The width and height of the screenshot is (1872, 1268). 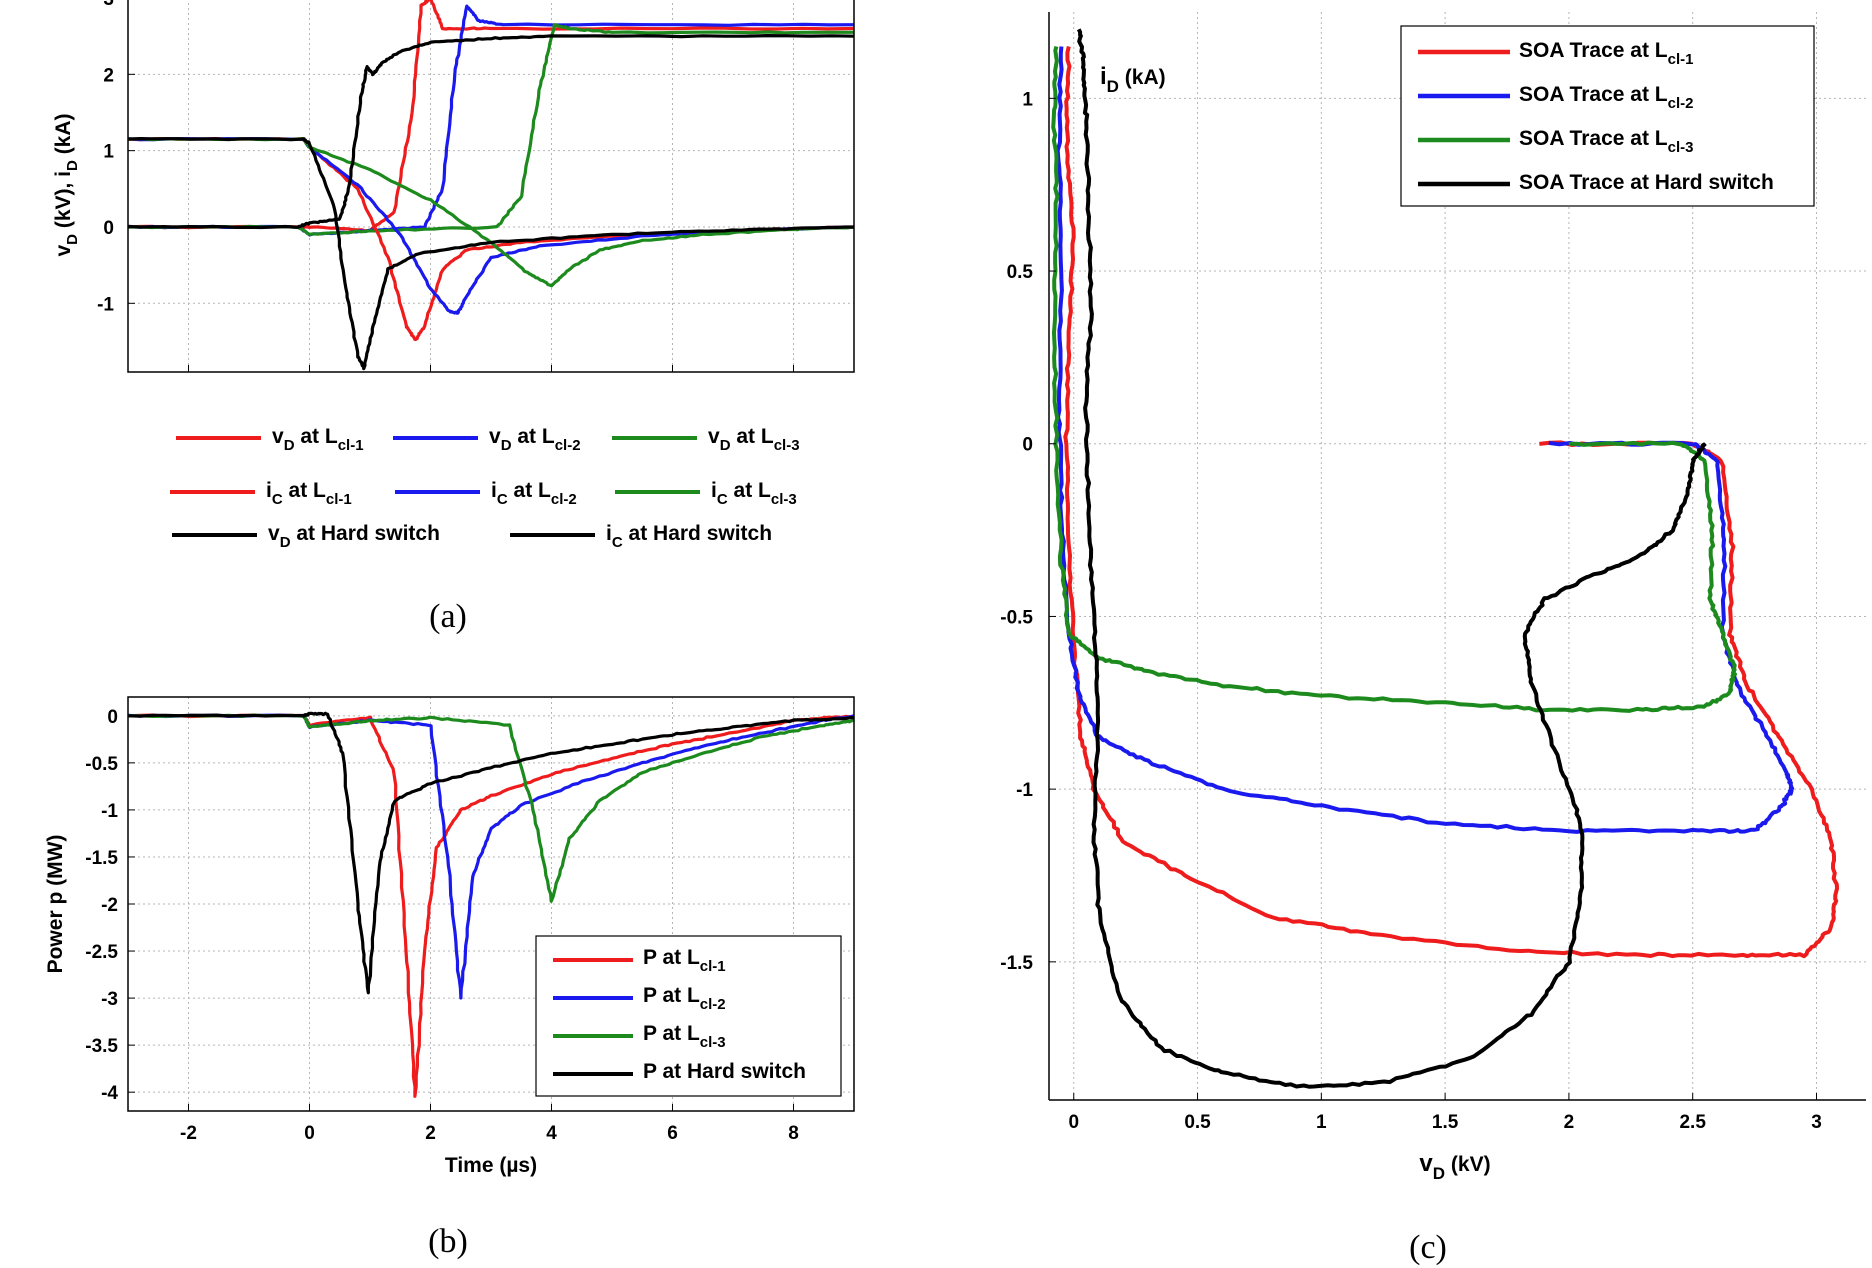 I want to click on legend-label: SOA Trace at Lcl-2, so click(x=1606, y=97).